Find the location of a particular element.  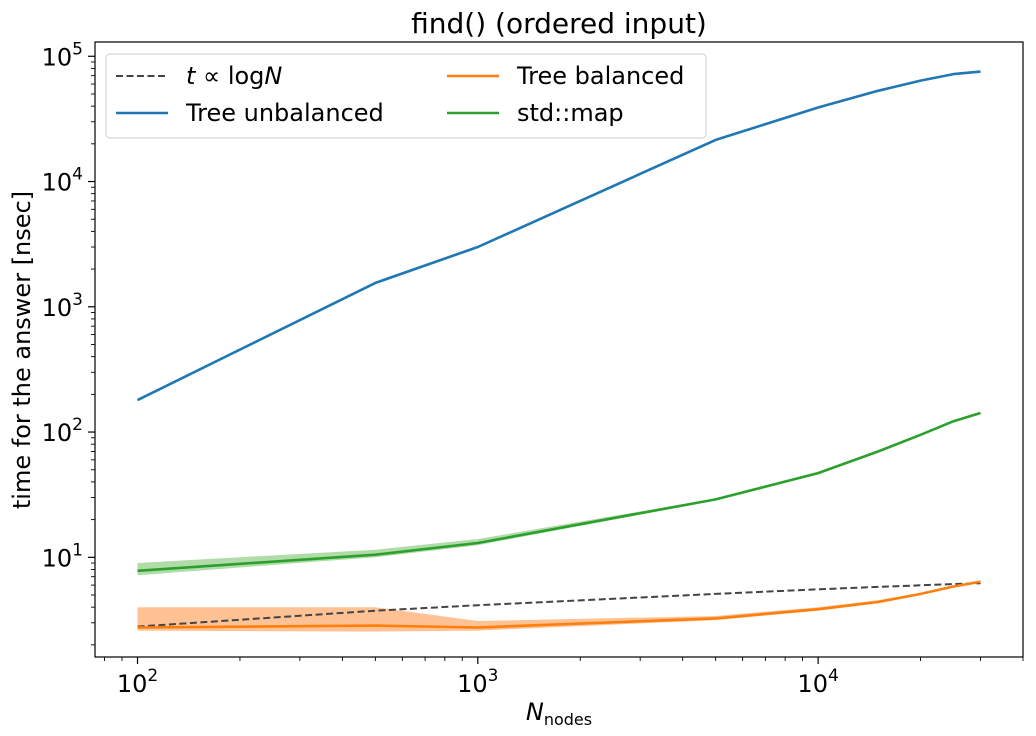

y-axis-ticks: 10¹ 10² 10³ 10⁴ 10⁵ is located at coordinates (68, 342).